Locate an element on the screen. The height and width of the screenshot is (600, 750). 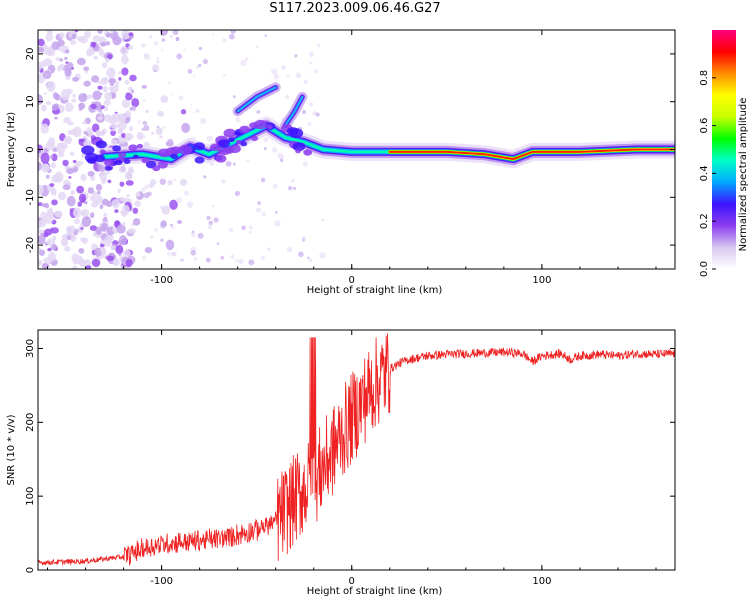
colorbar-tick-label: 0.2 is located at coordinates (704, 221).